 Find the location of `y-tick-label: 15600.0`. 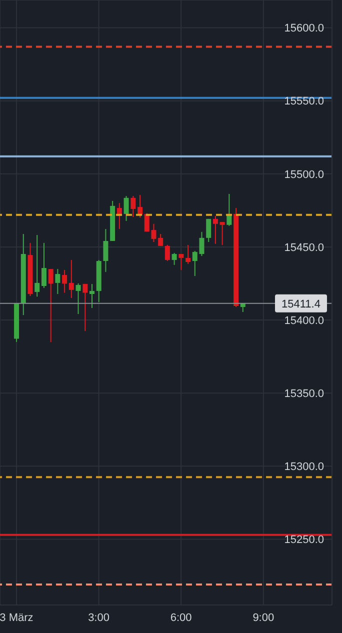

y-tick-label: 15600.0 is located at coordinates (304, 28).